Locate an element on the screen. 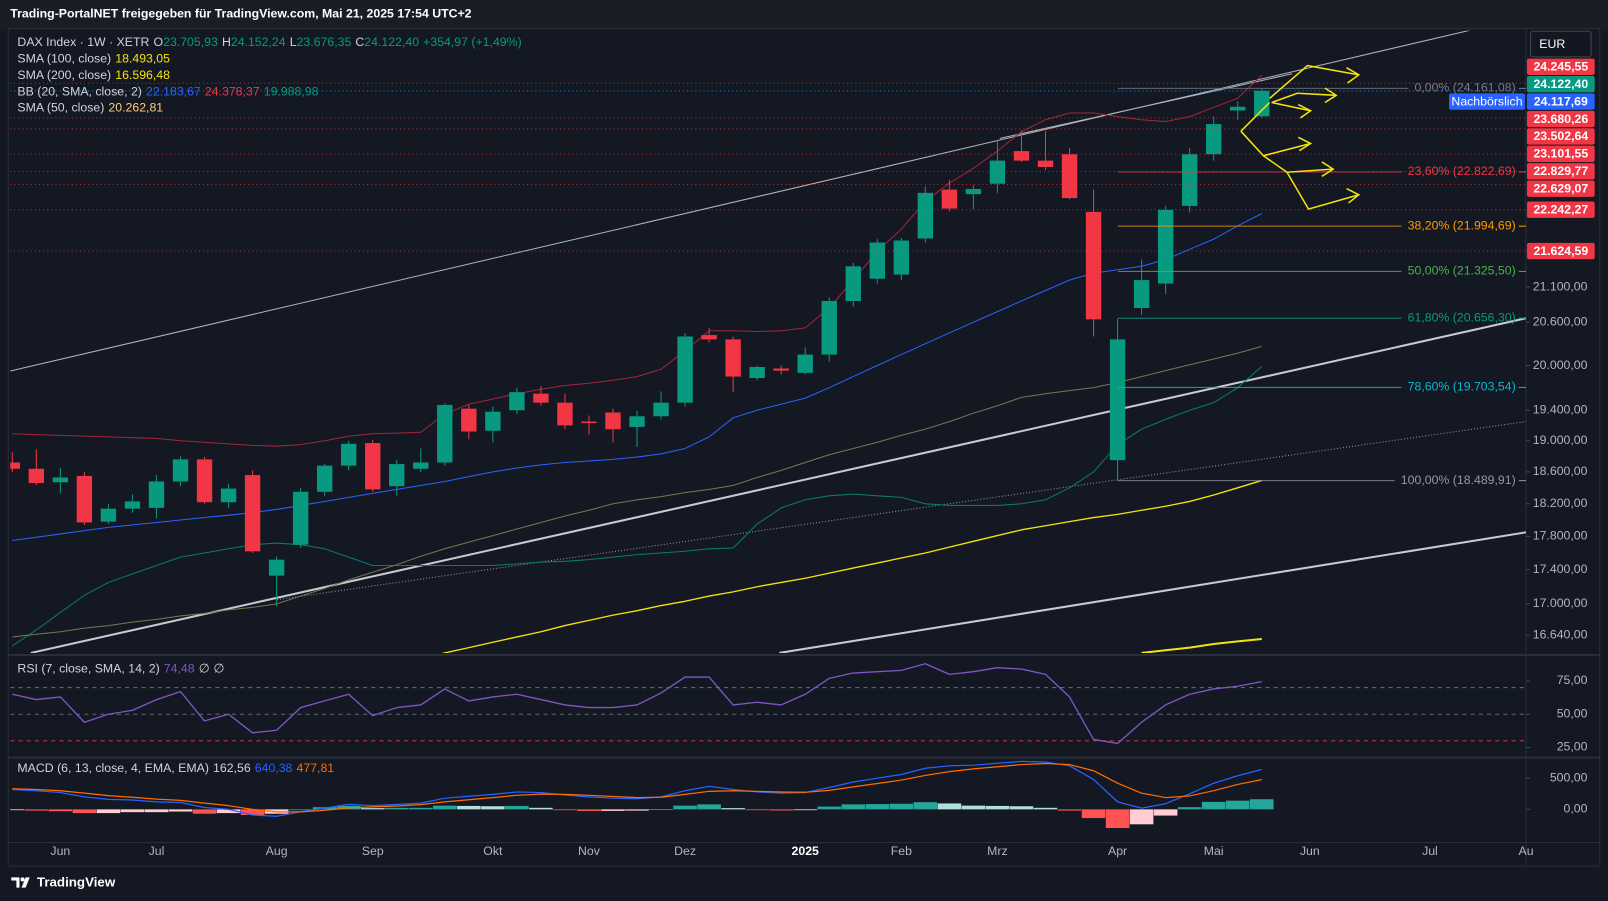 The height and width of the screenshot is (901, 1608). fib-label: 0,00% (24.161,08) is located at coordinates (1464, 88).